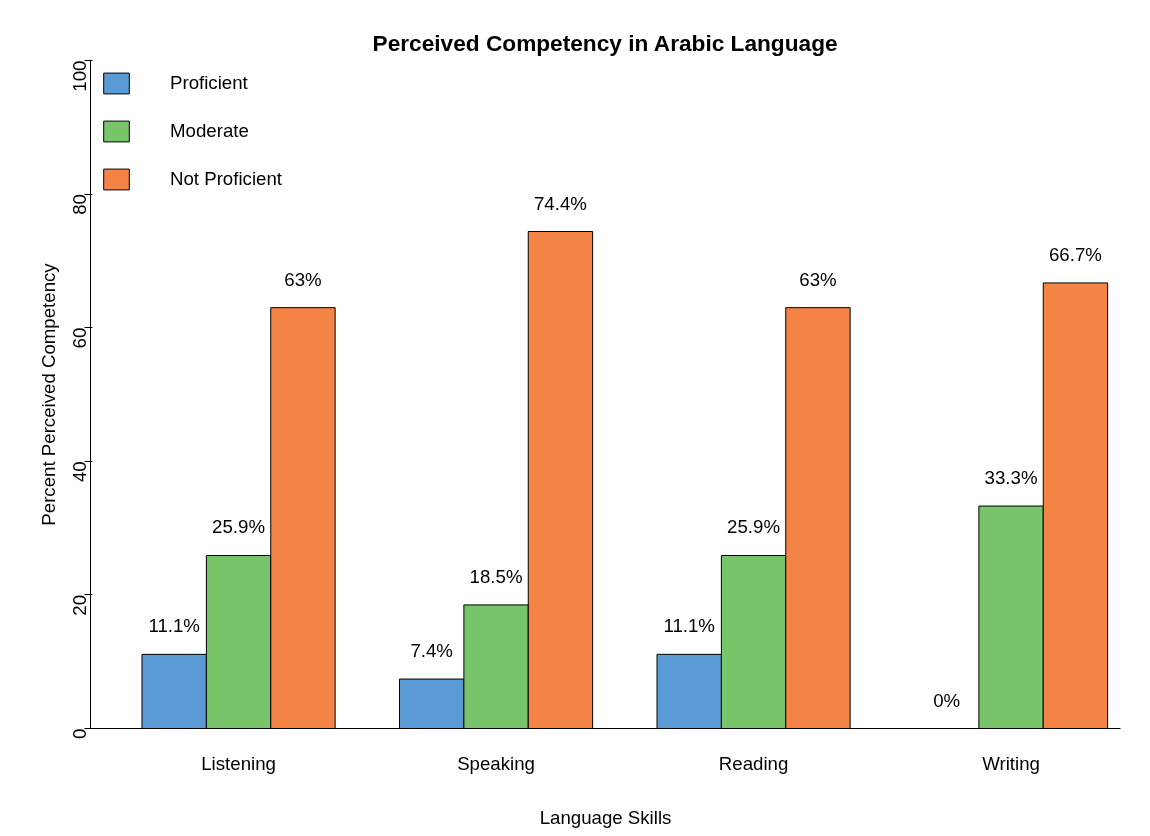 This screenshot has height=836, width=1150. What do you see at coordinates (947, 700) in the screenshot?
I see `data-label: 0%` at bounding box center [947, 700].